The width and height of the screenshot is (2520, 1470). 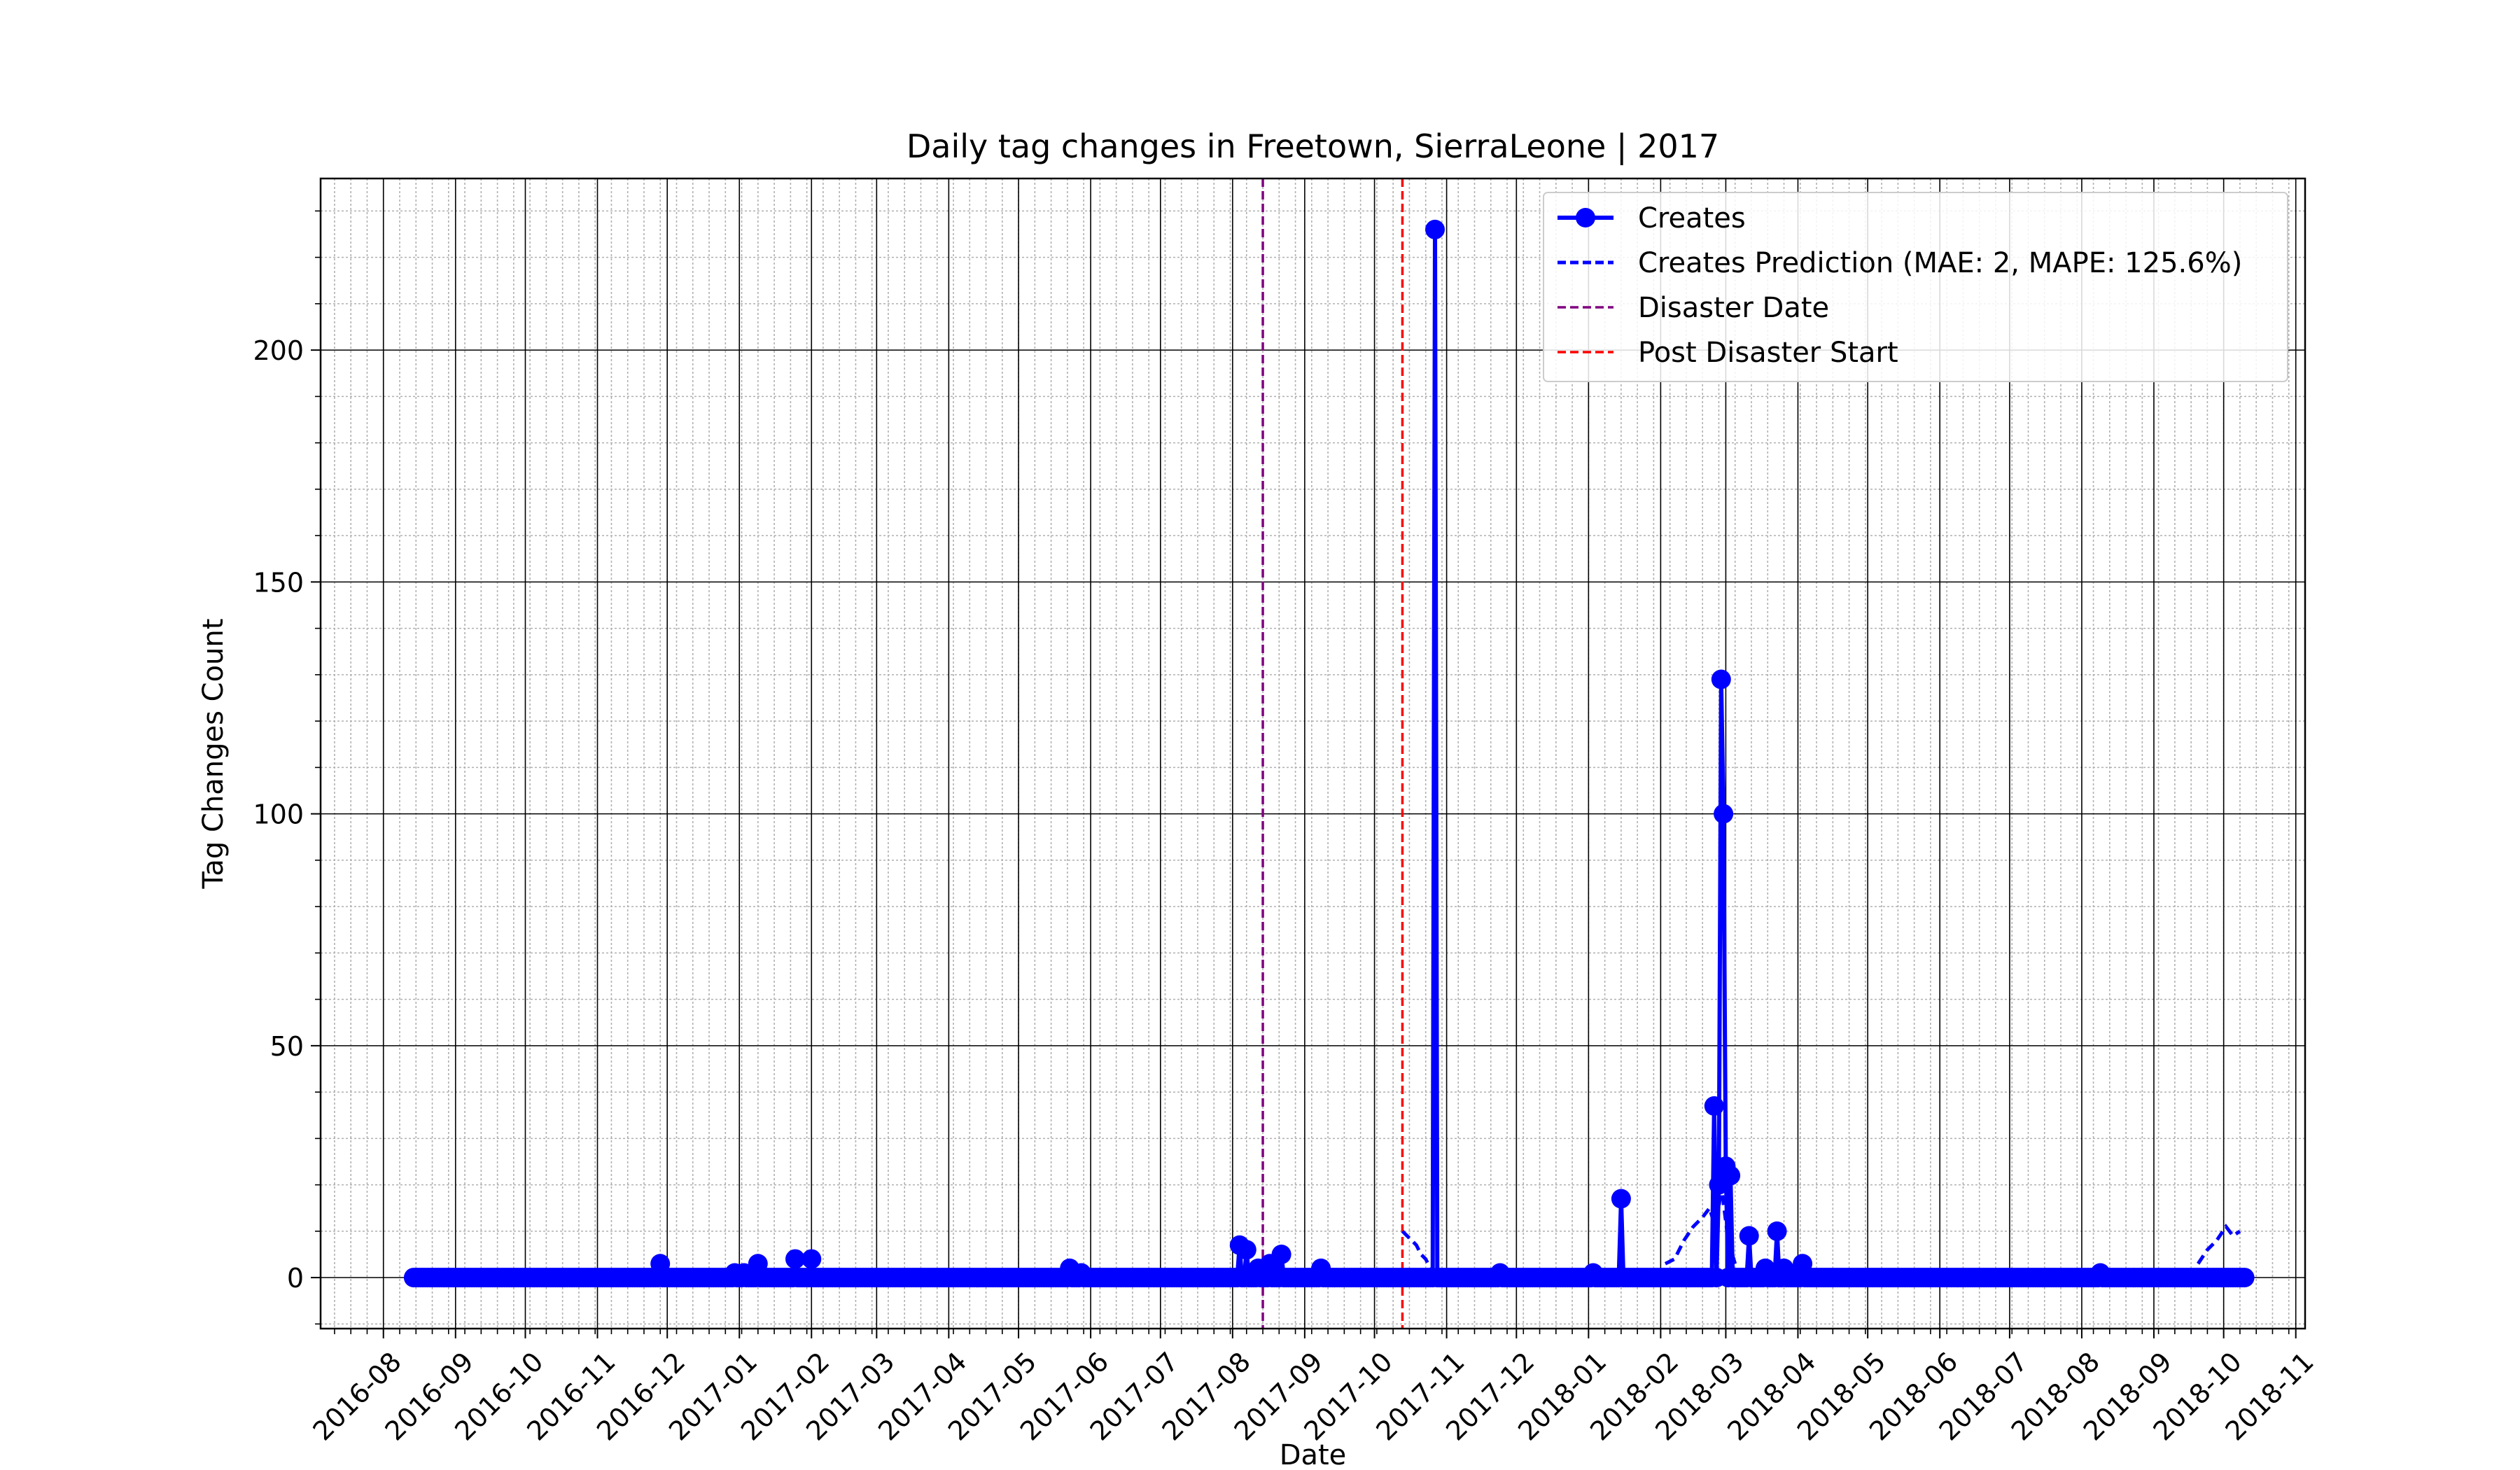 What do you see at coordinates (1733, 308) in the screenshot?
I see `legend-label: Disaster Date` at bounding box center [1733, 308].